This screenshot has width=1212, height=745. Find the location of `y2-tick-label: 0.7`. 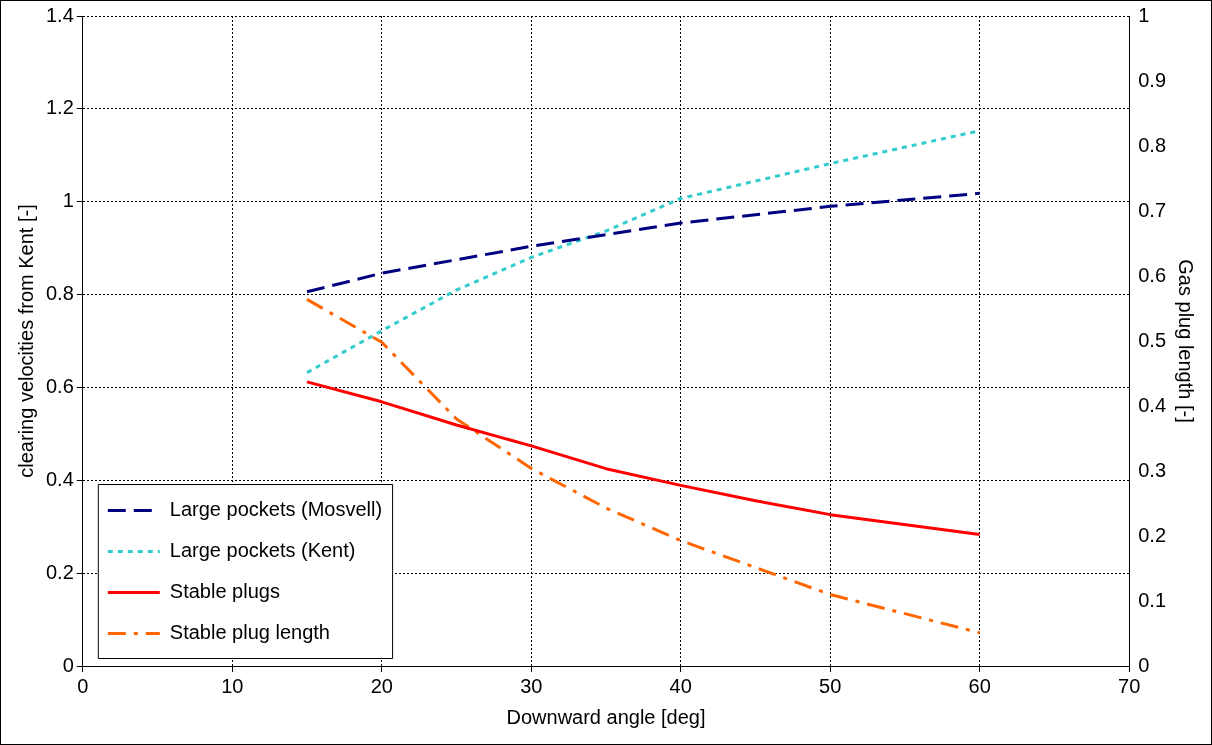

y2-tick-label: 0.7 is located at coordinates (1152, 209).